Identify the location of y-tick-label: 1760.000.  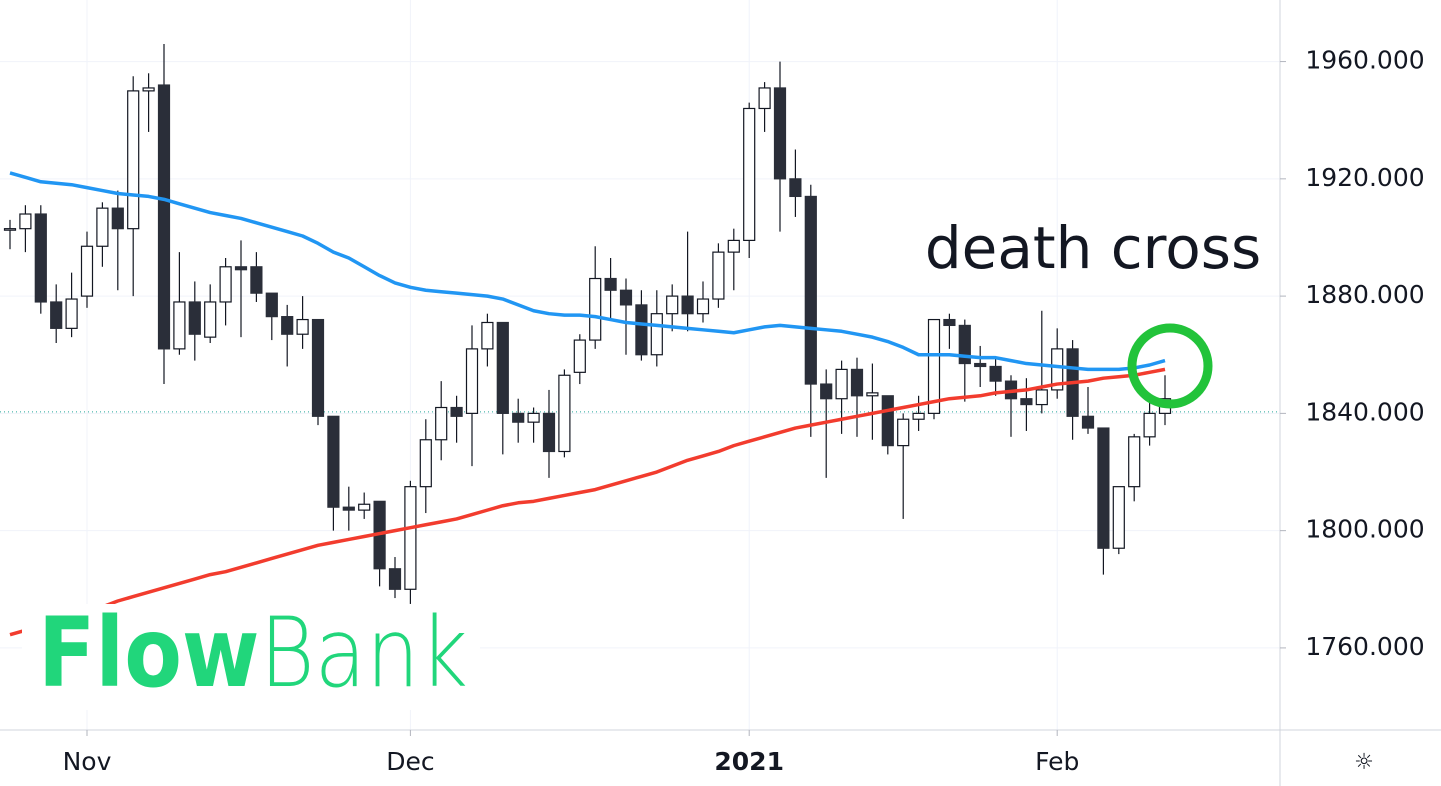
(1364, 646).